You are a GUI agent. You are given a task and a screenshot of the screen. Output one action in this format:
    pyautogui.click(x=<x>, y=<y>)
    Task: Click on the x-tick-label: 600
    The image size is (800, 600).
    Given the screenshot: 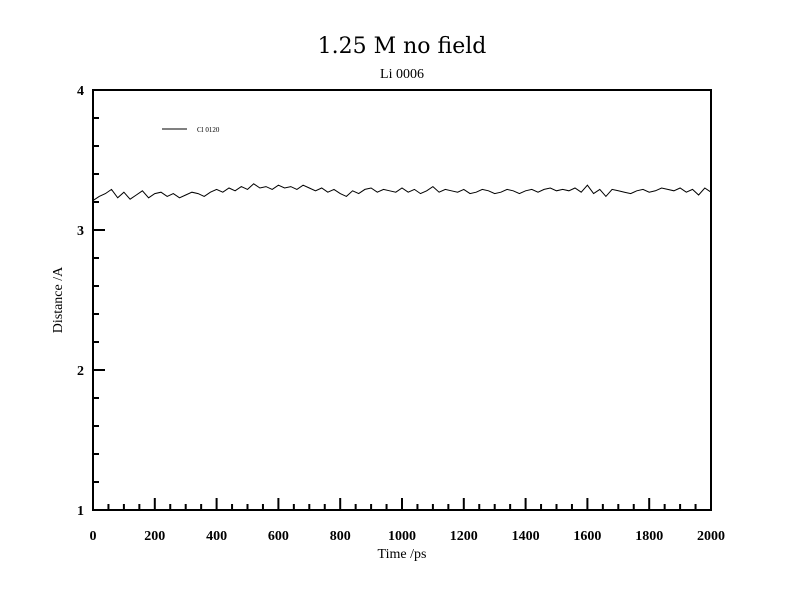 What is the action you would take?
    pyautogui.click(x=278, y=536)
    